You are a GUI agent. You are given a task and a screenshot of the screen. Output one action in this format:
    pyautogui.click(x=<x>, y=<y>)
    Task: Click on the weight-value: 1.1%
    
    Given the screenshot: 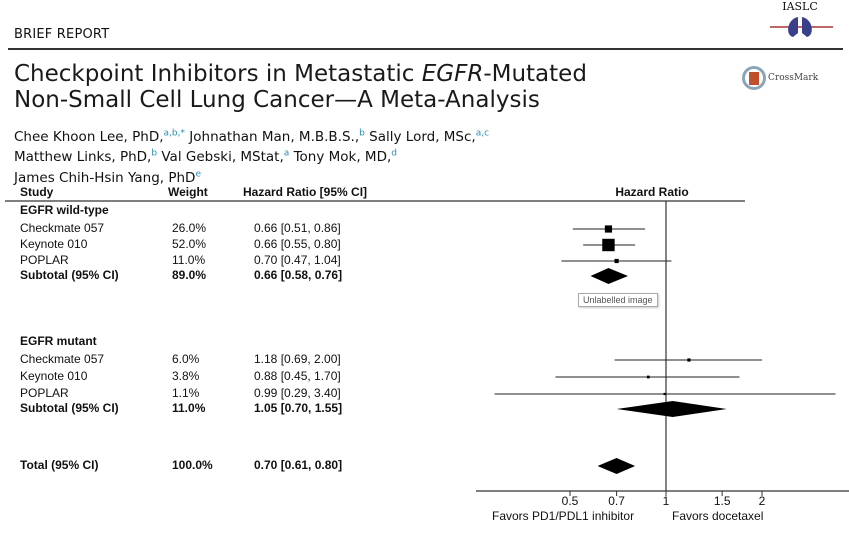 What is the action you would take?
    pyautogui.click(x=186, y=393)
    